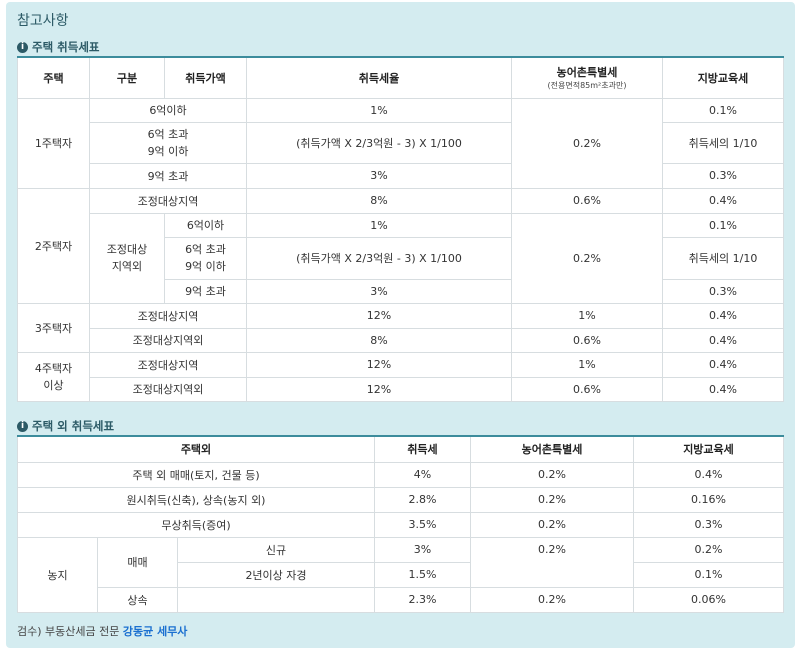 The height and width of the screenshot is (653, 800). Describe the element at coordinates (708, 499) in the screenshot. I see `cell: 0.16%` at that location.